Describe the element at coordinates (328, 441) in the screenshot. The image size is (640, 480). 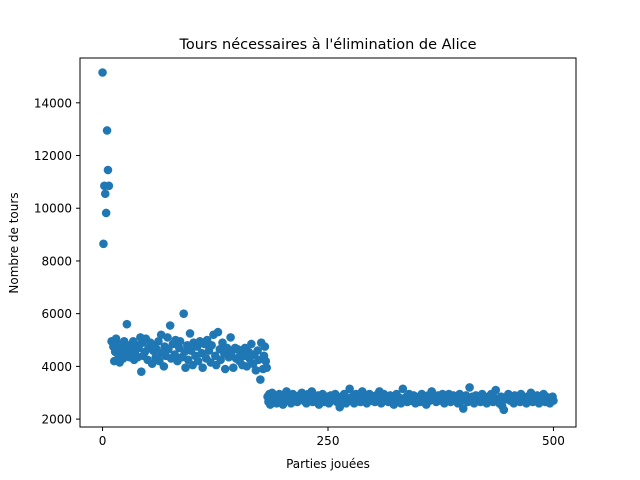
I see `x-tick-label: 250` at that location.